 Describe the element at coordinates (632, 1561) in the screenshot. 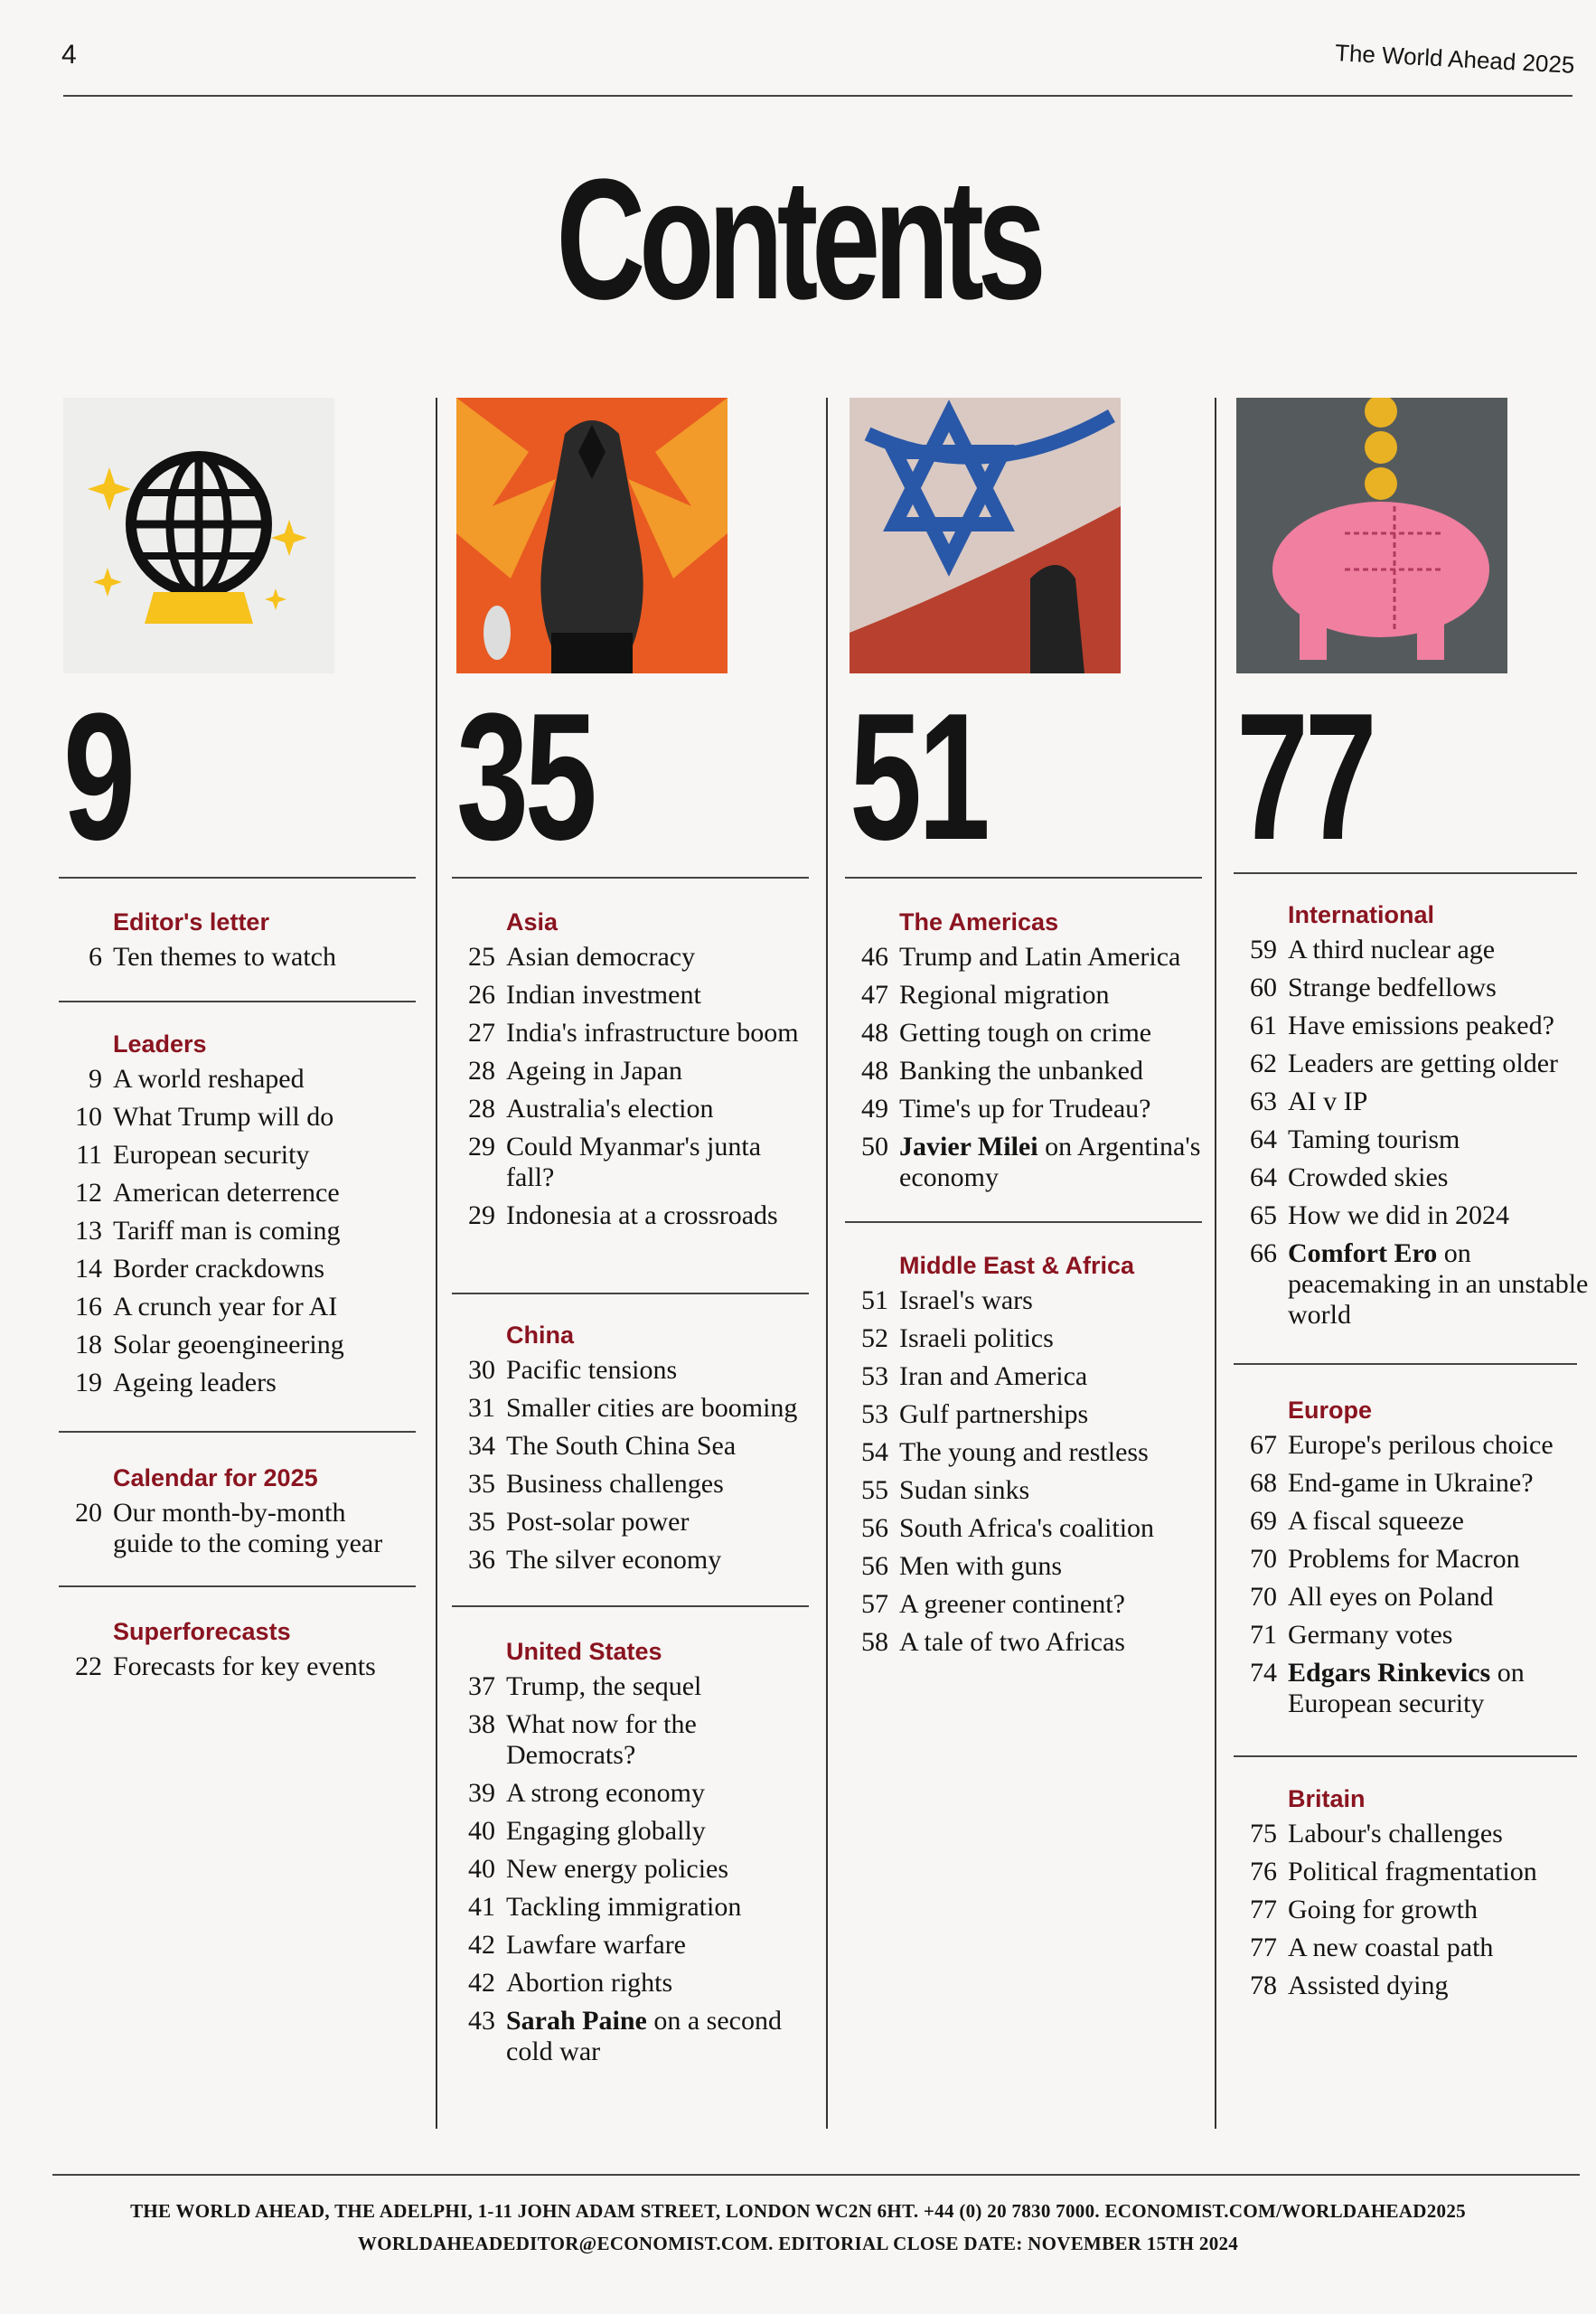

I see `toc-entry: 36 The silver economy` at that location.